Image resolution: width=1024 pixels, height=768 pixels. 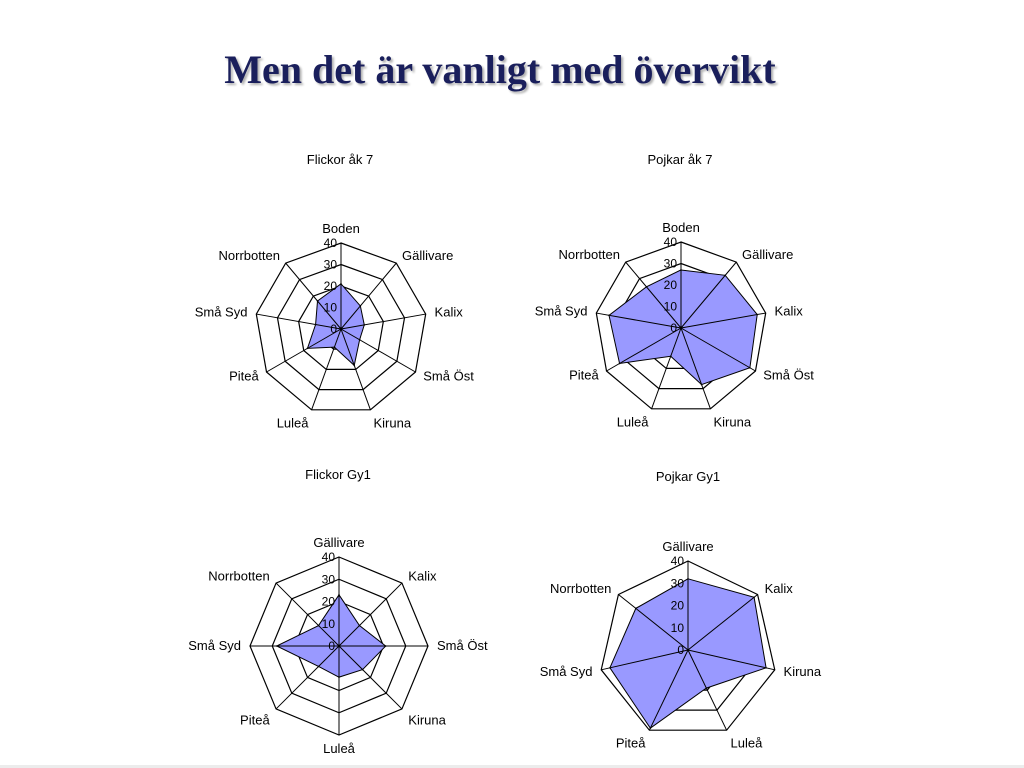 What do you see at coordinates (340, 159) in the screenshot?
I see `chart-title: Flickor åk 7` at bounding box center [340, 159].